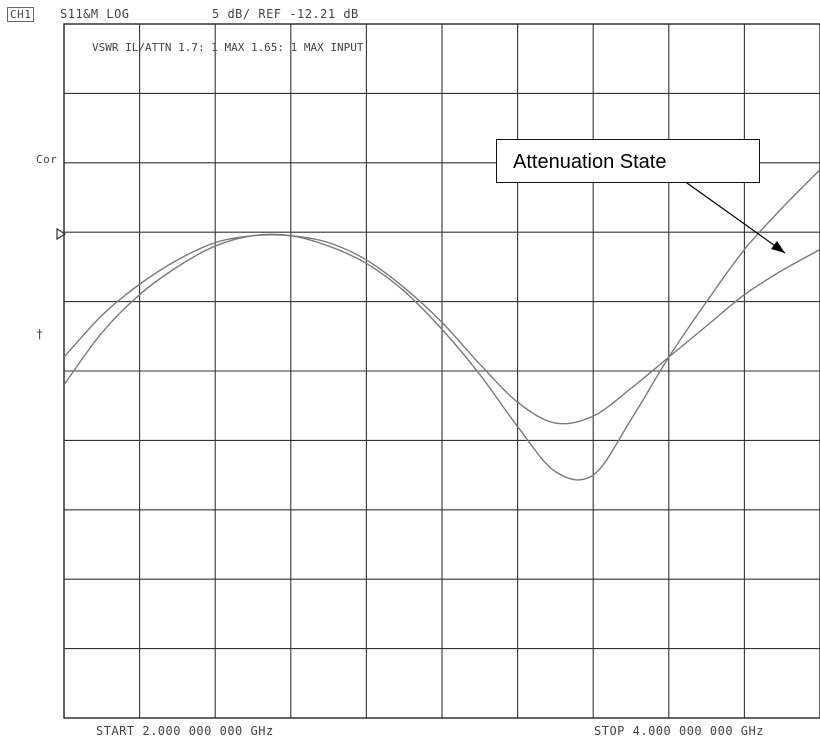 This screenshot has height=740, width=820. I want to click on reference-level-marker, so click(61, 234).